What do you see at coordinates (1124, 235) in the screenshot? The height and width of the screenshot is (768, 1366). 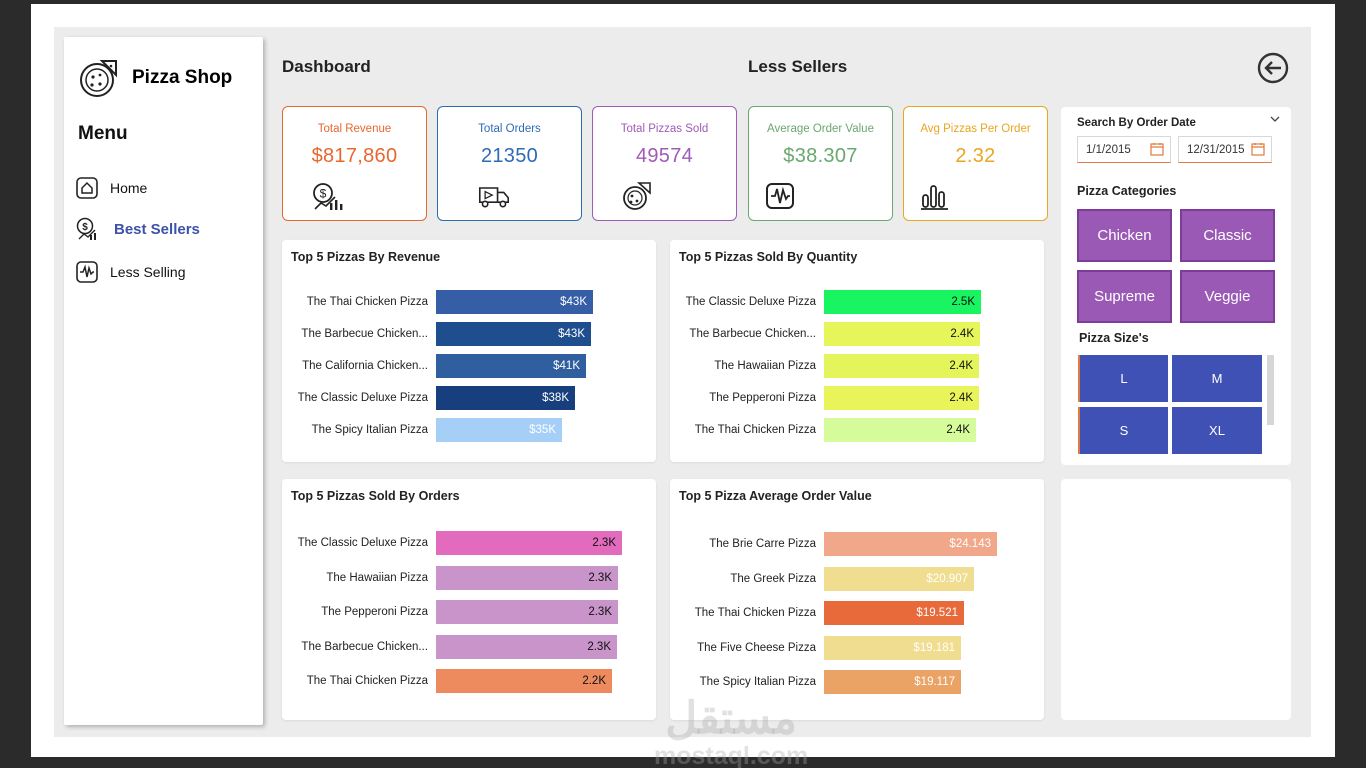 I see `category-chicken-button: Chicken` at bounding box center [1124, 235].